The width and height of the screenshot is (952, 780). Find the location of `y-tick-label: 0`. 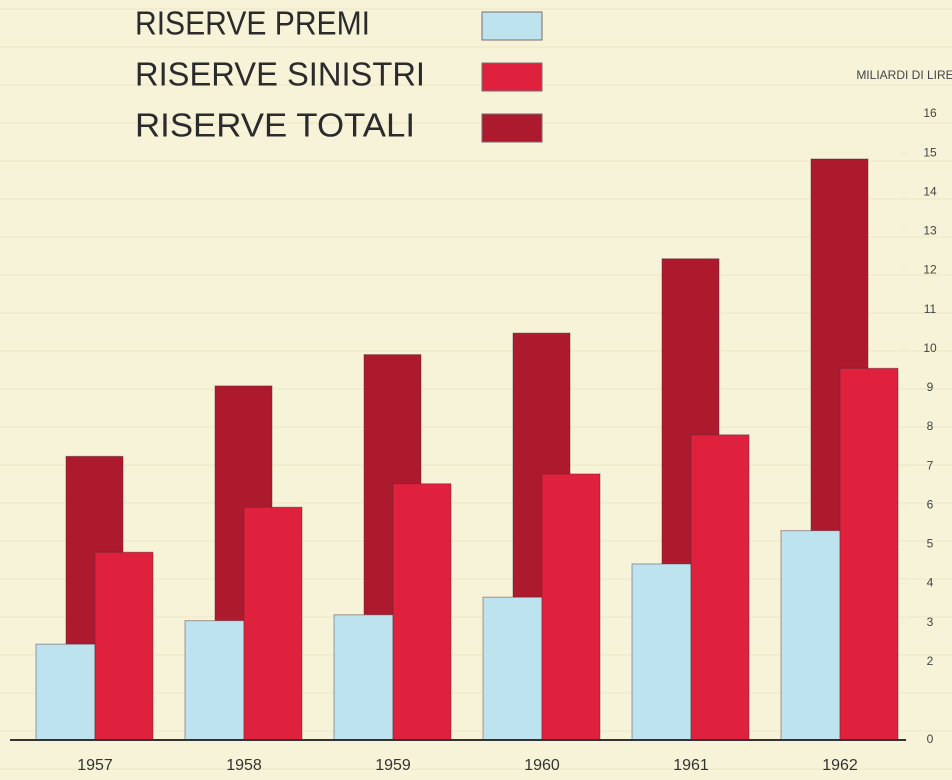

y-tick-label: 0 is located at coordinates (930, 739).